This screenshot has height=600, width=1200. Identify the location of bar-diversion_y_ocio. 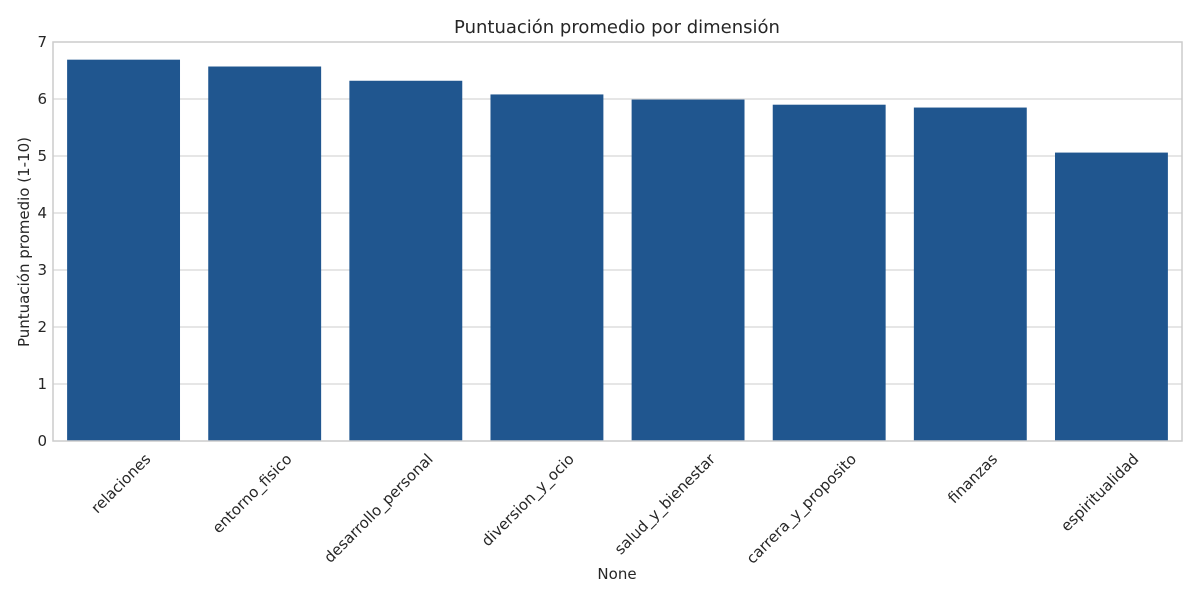
(547, 267).